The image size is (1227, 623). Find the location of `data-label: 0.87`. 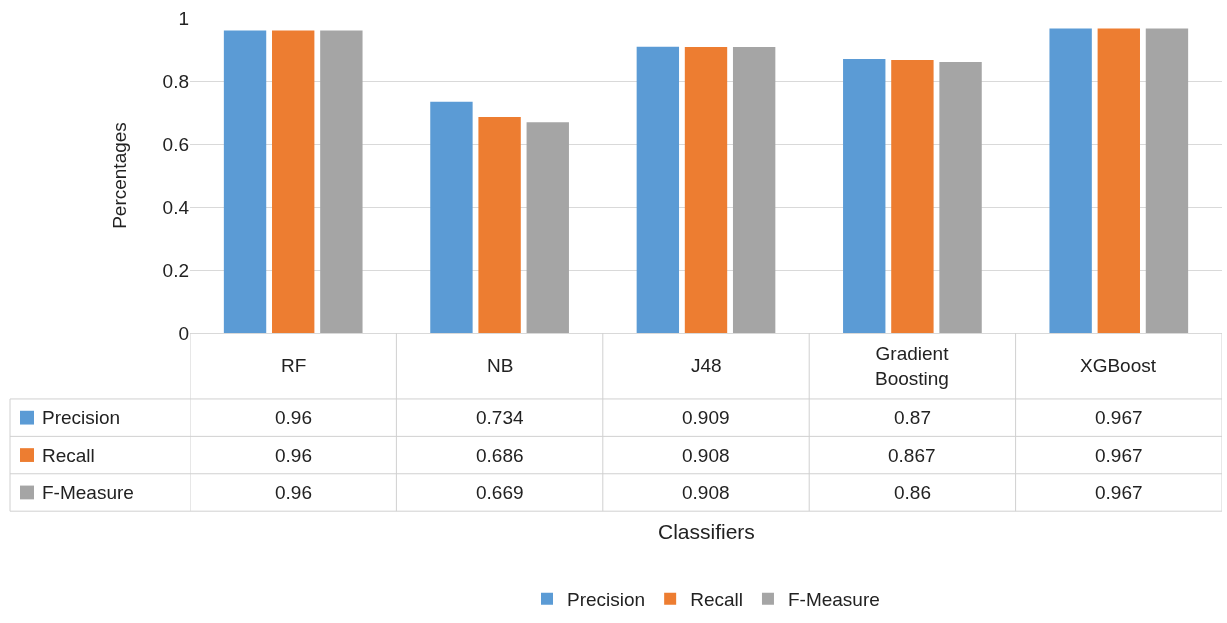

data-label: 0.87 is located at coordinates (912, 417).